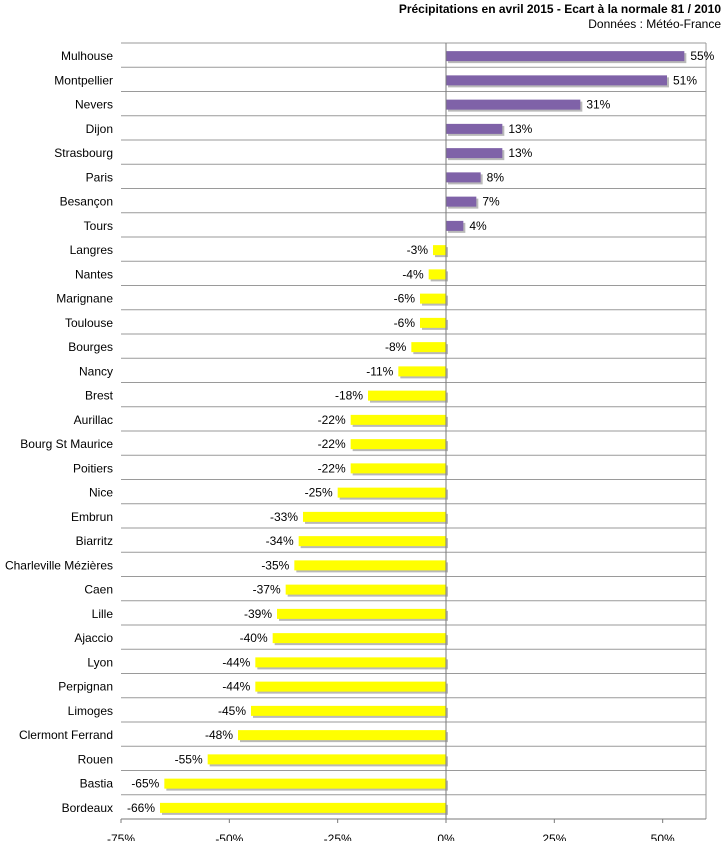 The width and height of the screenshot is (727, 841). Describe the element at coordinates (554, 836) in the screenshot. I see `x-tick-label: 25%` at that location.